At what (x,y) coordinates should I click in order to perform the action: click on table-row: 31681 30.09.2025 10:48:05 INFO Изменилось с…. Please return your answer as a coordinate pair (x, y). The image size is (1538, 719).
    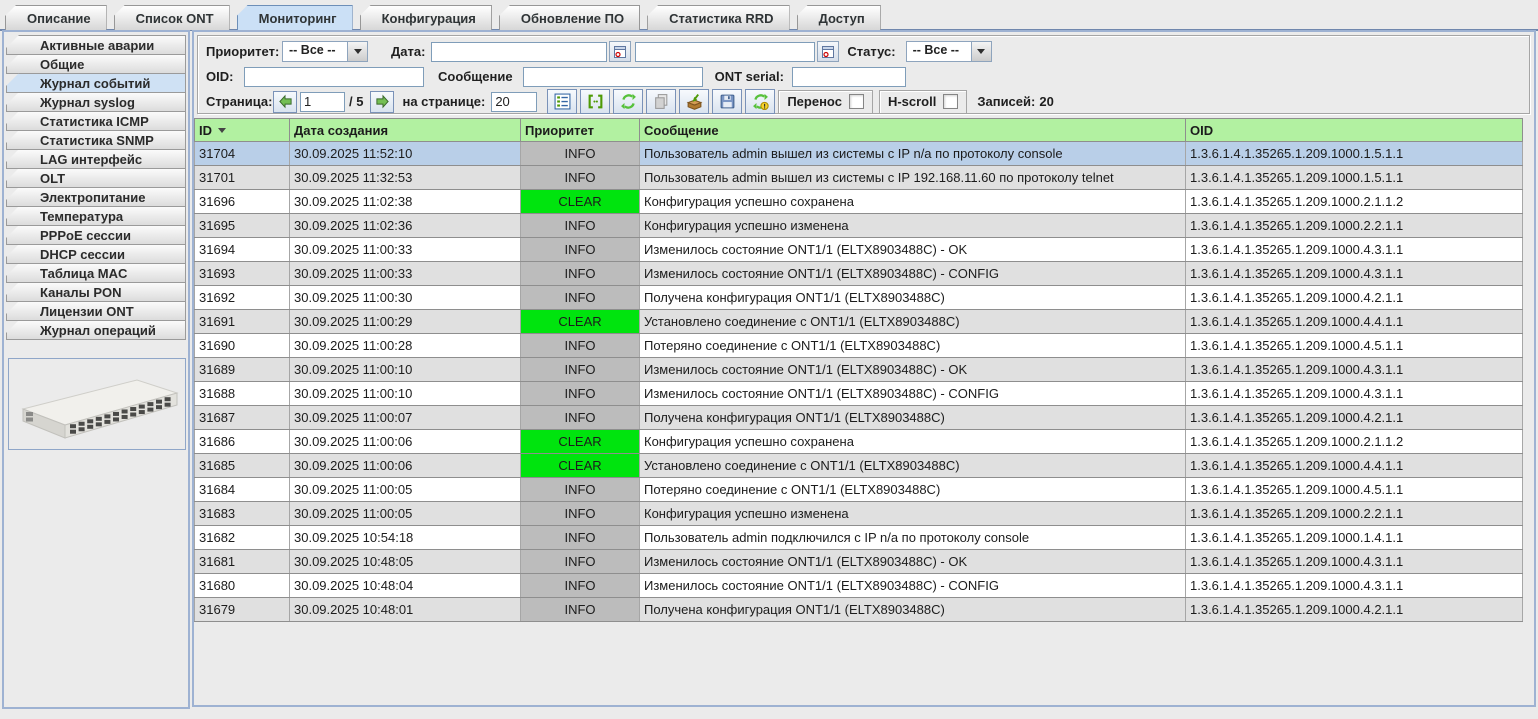
    Looking at the image, I should click on (858, 561).